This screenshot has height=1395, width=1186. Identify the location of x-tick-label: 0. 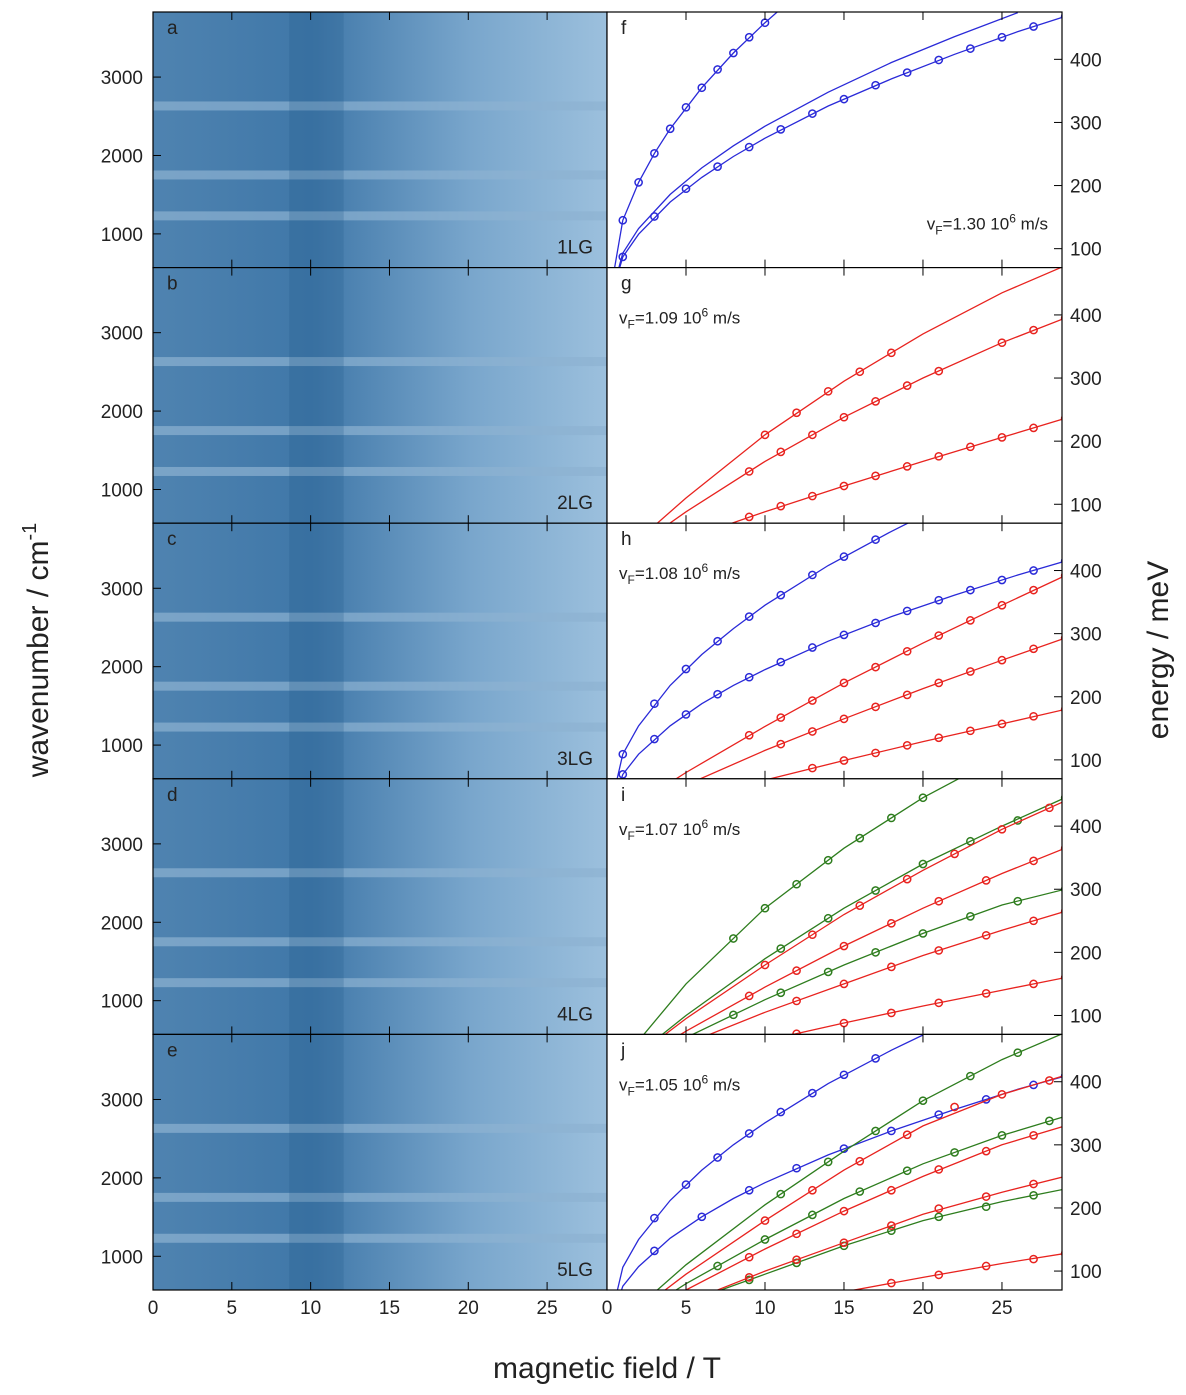
(607, 1308).